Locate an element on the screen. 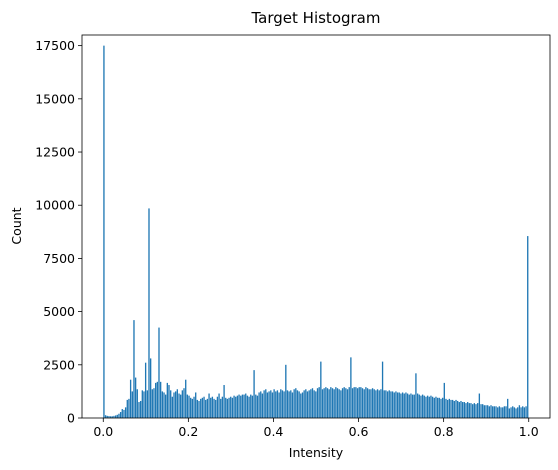  x-tick-label: 1.0 is located at coordinates (529, 431).